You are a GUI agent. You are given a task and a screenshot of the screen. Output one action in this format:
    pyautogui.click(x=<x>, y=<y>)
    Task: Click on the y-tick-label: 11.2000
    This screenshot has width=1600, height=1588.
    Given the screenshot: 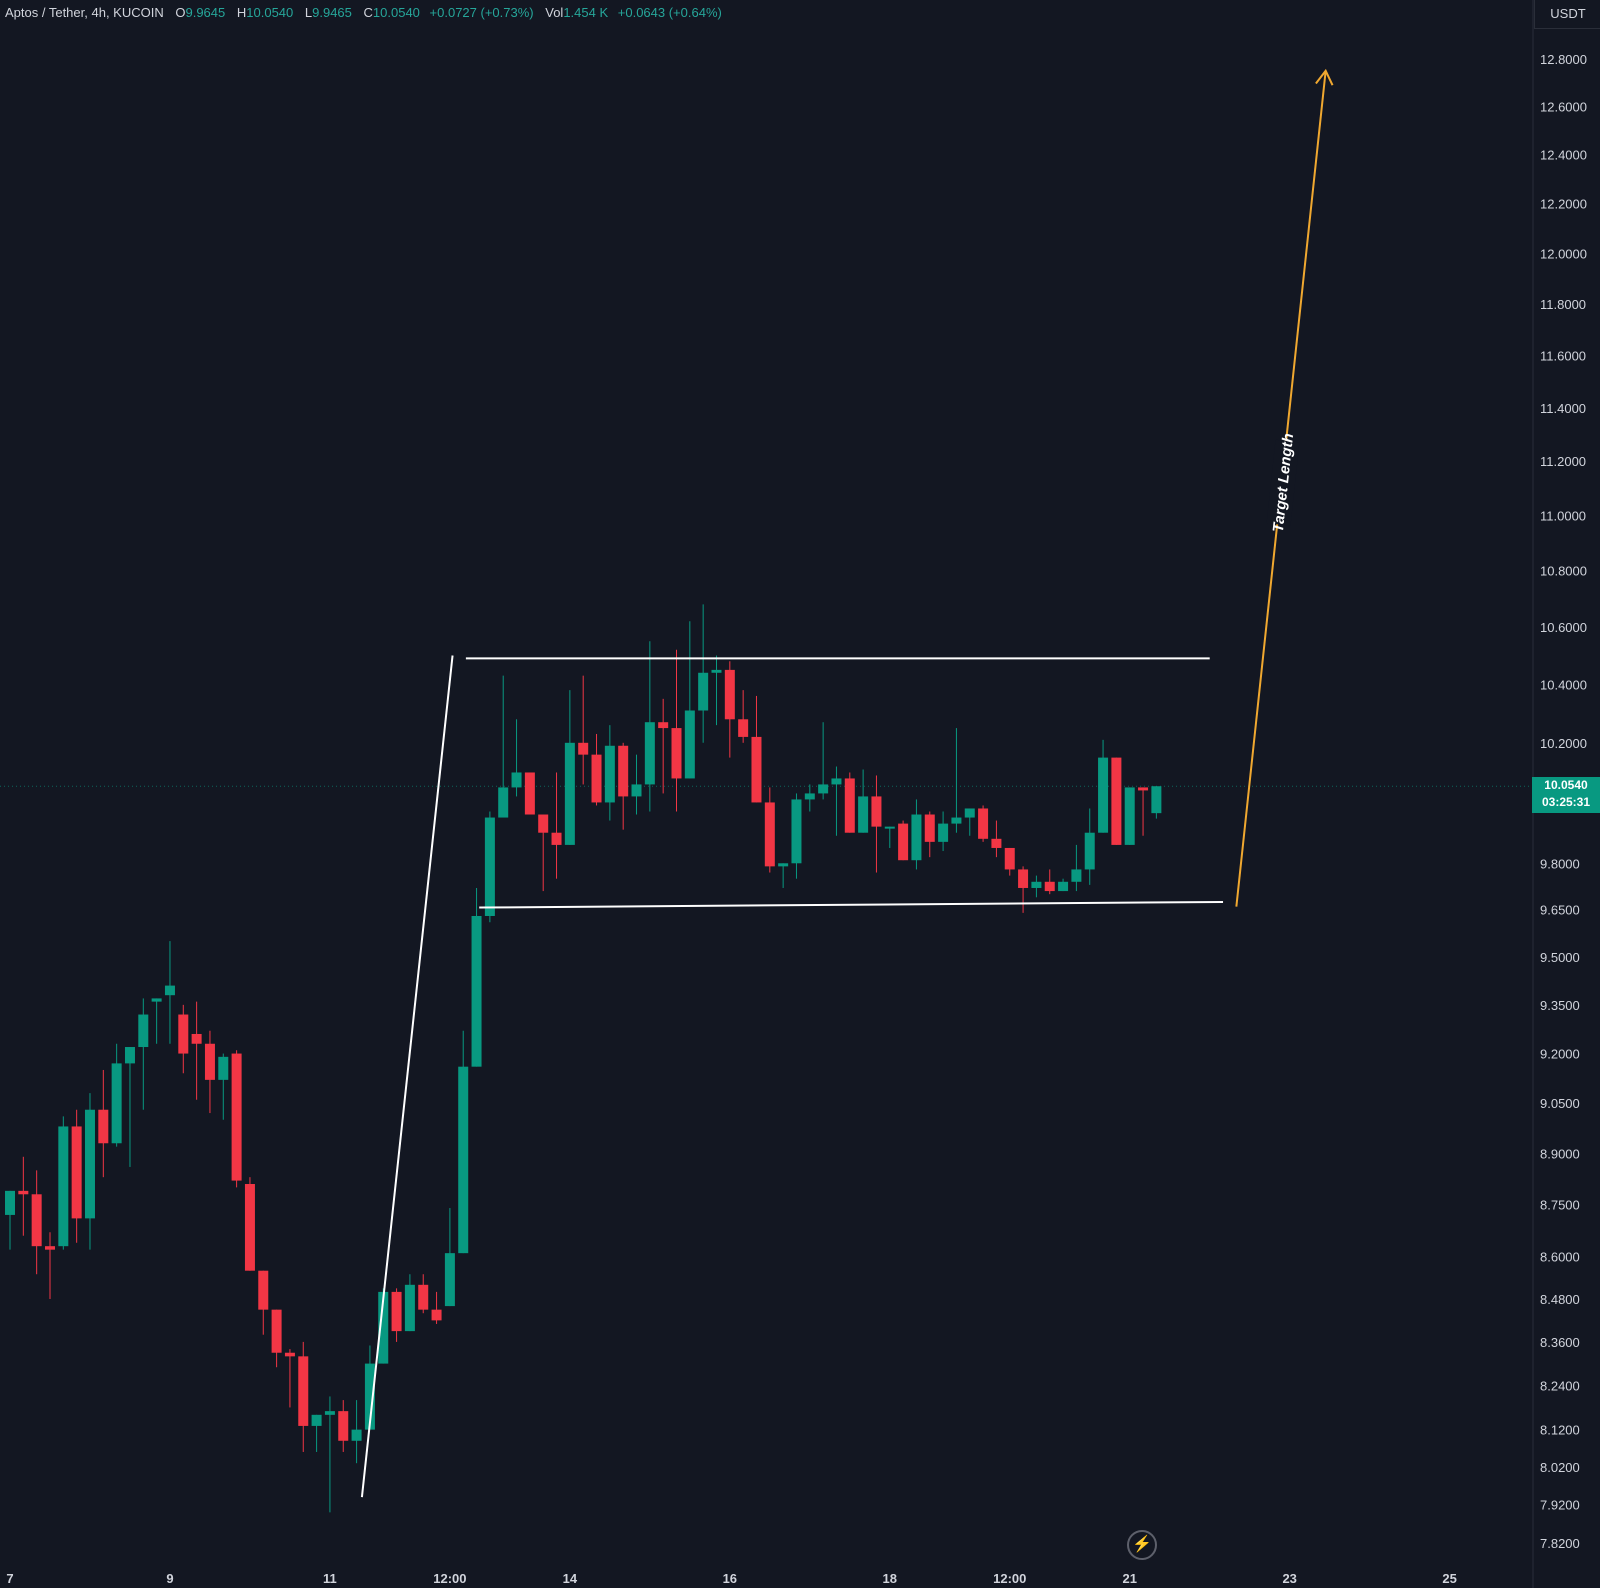 What is the action you would take?
    pyautogui.click(x=1563, y=461)
    